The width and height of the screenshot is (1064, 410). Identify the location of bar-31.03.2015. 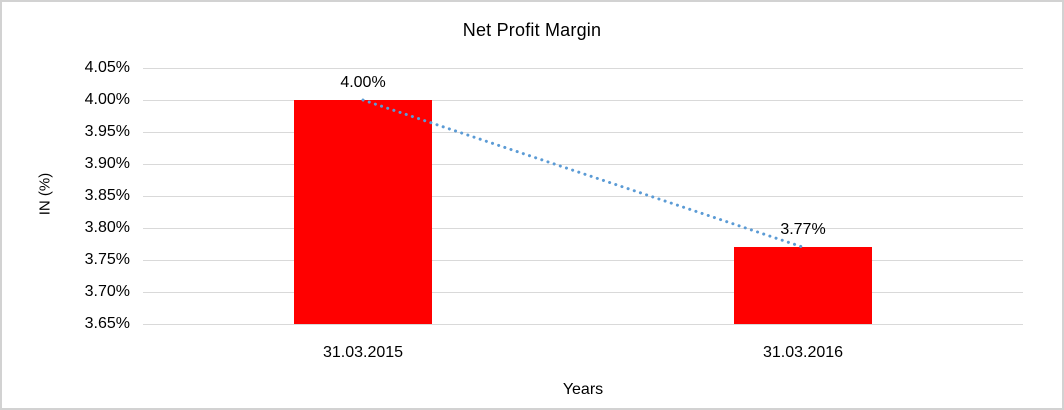
(363, 212).